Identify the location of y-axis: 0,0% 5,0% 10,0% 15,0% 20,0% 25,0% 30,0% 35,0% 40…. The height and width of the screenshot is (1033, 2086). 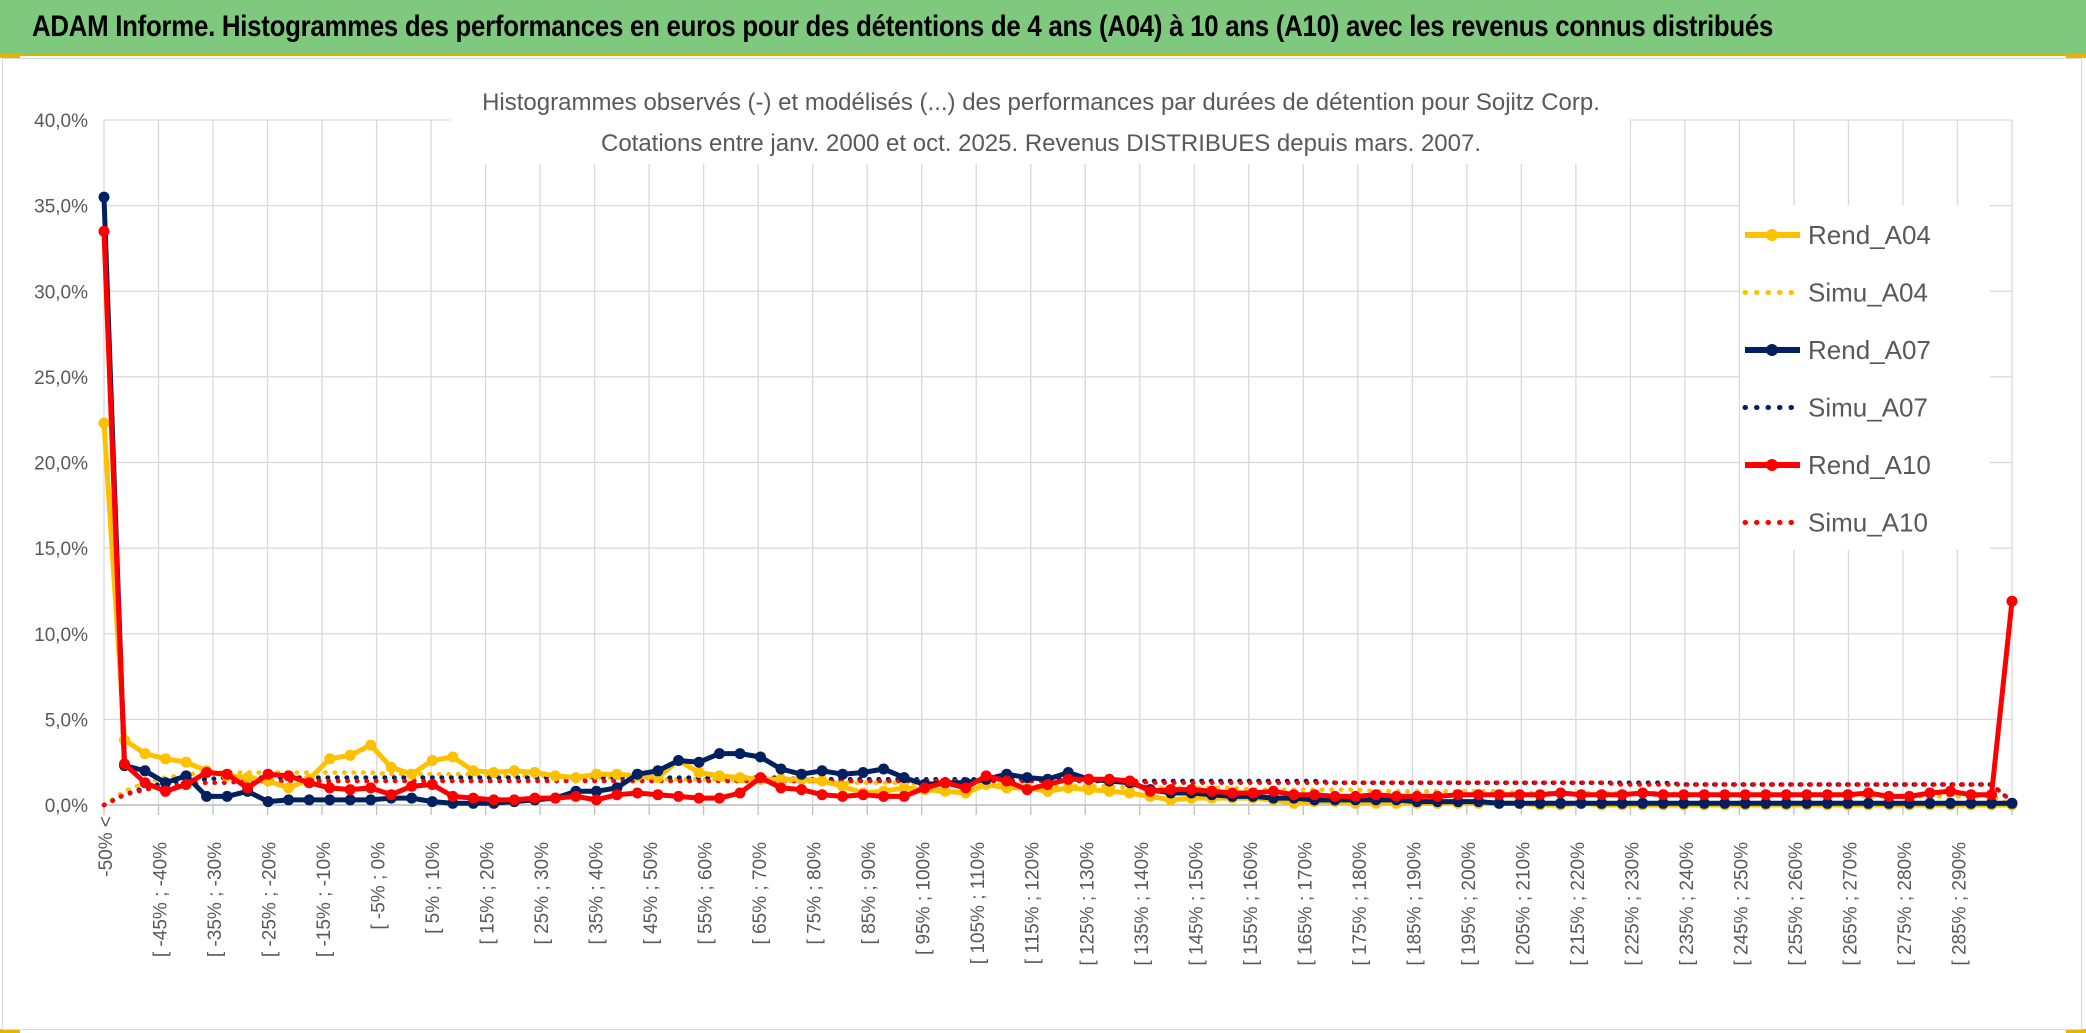
(61, 464).